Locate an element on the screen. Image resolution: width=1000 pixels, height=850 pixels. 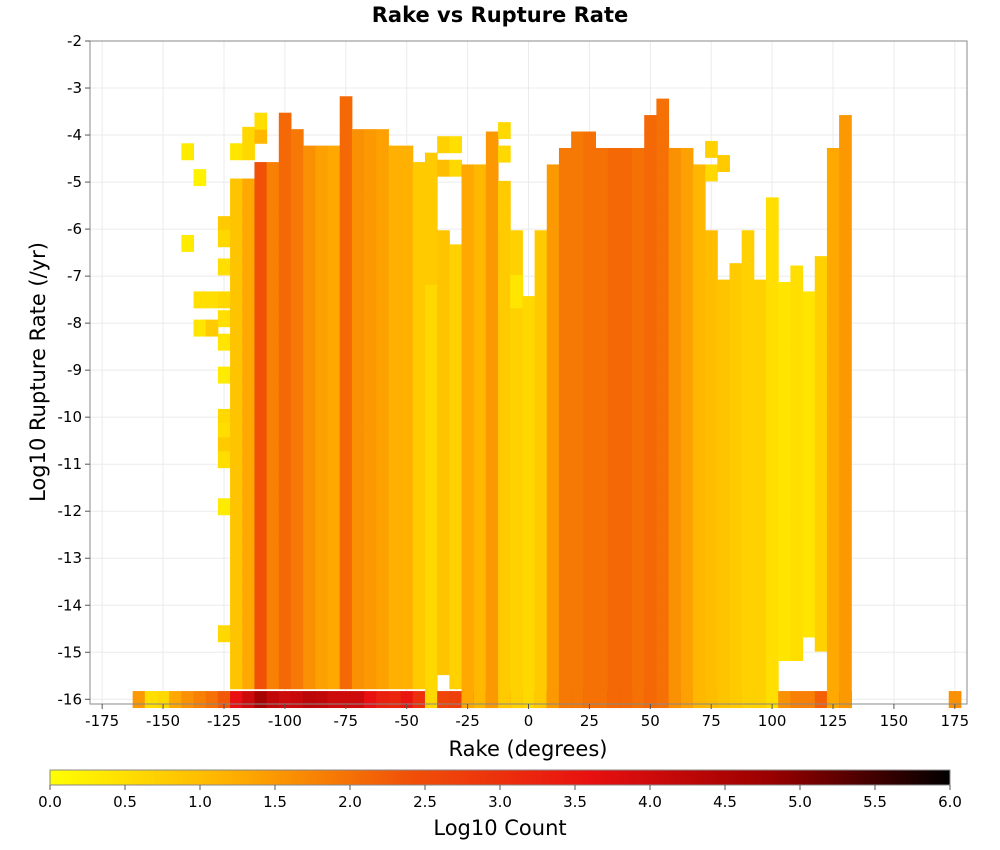
colorbar-tick-label: 1.0 is located at coordinates (200, 802).